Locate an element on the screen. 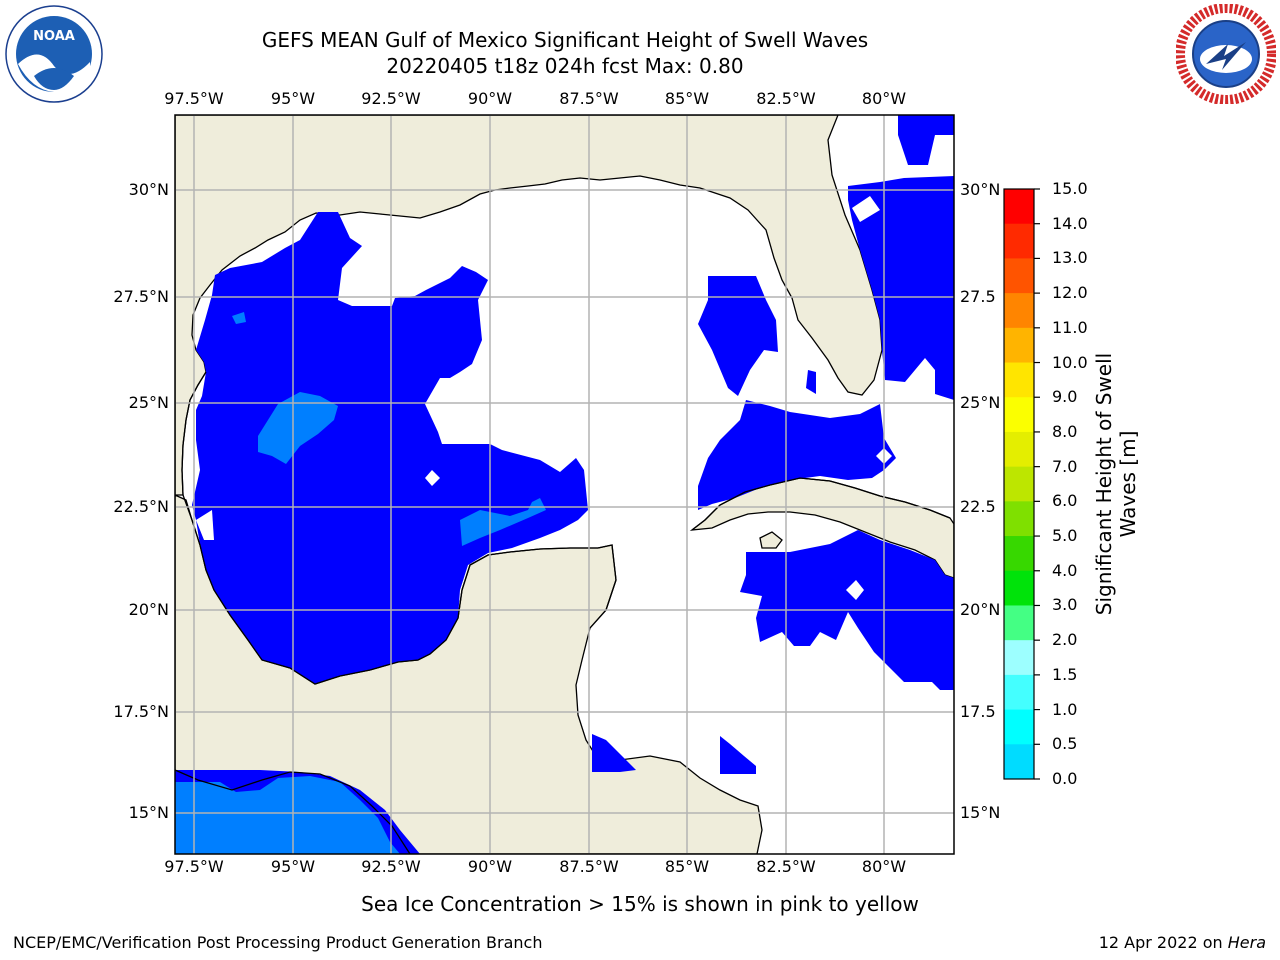 The height and width of the screenshot is (960, 1280). lon-label-top: 87.5°W is located at coordinates (589, 98).